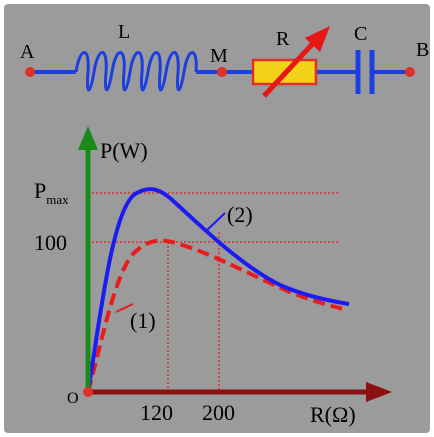  I want to click on x-axis-arrow, so click(379, 392).